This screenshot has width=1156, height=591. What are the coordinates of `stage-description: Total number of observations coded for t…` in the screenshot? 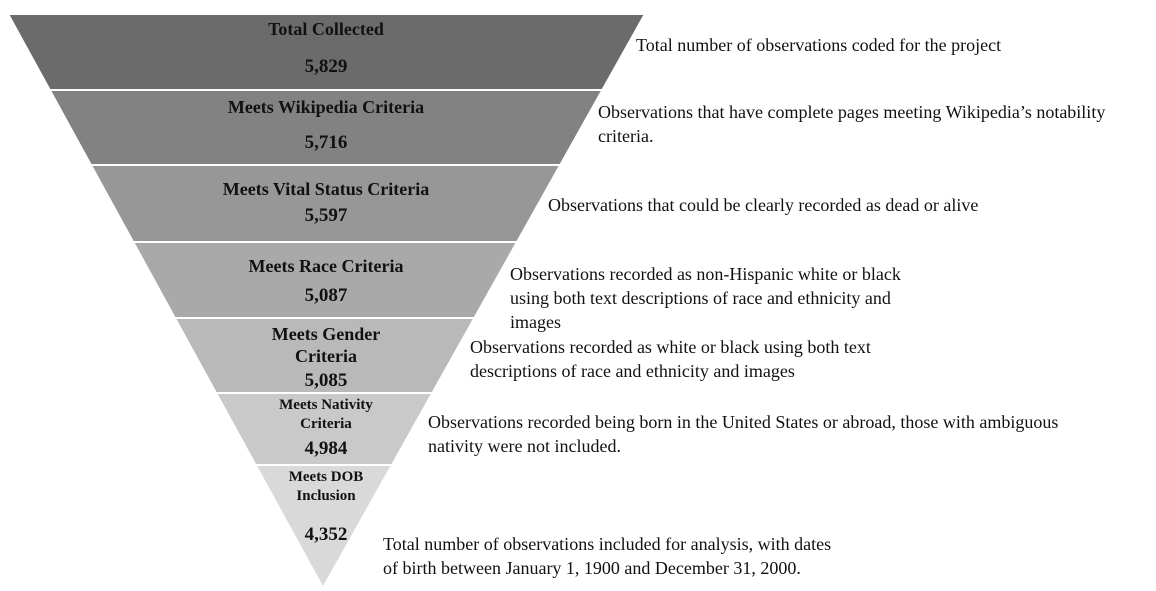 It's located at (819, 45).